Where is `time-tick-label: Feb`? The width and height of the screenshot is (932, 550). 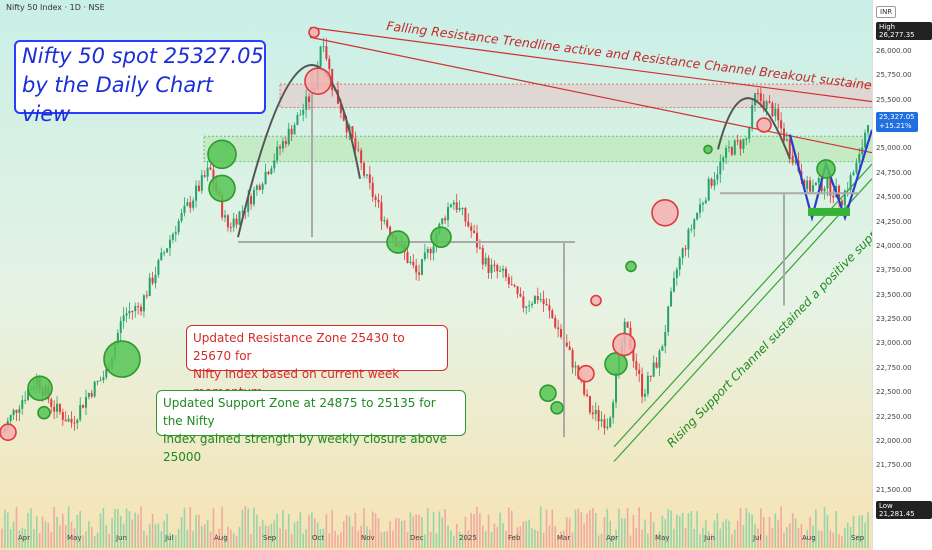 time-tick-label: Feb is located at coordinates (514, 538).